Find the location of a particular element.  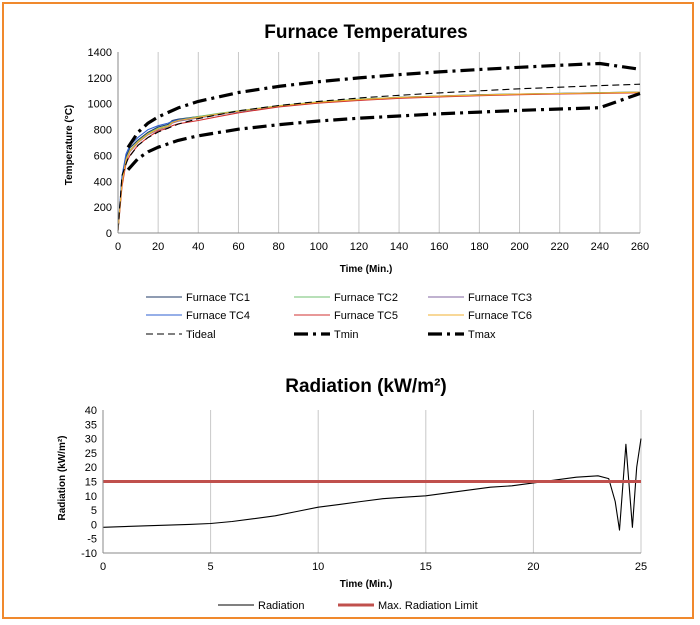

series-line-tmax is located at coordinates (383, 105).